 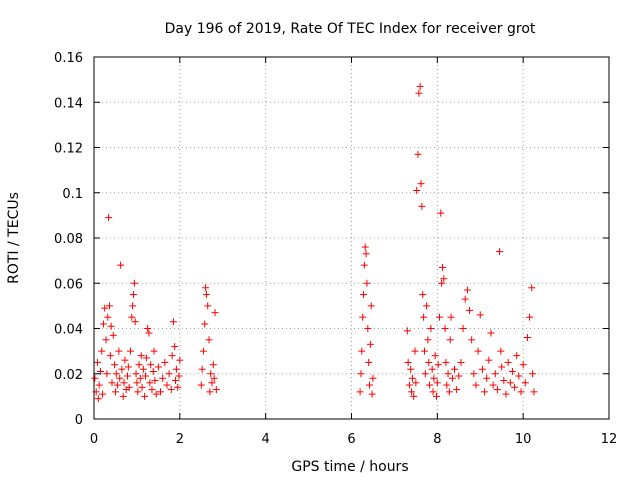 What do you see at coordinates (351, 439) in the screenshot?
I see `x-tick-label: 6` at bounding box center [351, 439].